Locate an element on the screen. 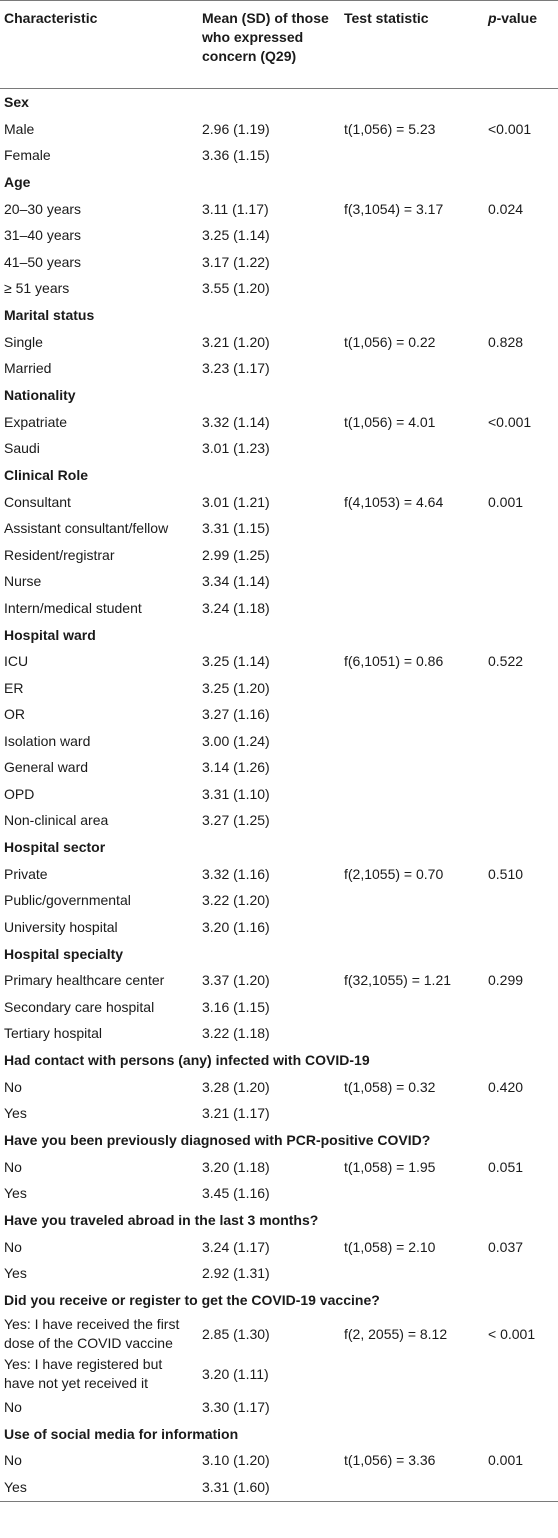  cell-p-value: 0.051 is located at coordinates (506, 1166).